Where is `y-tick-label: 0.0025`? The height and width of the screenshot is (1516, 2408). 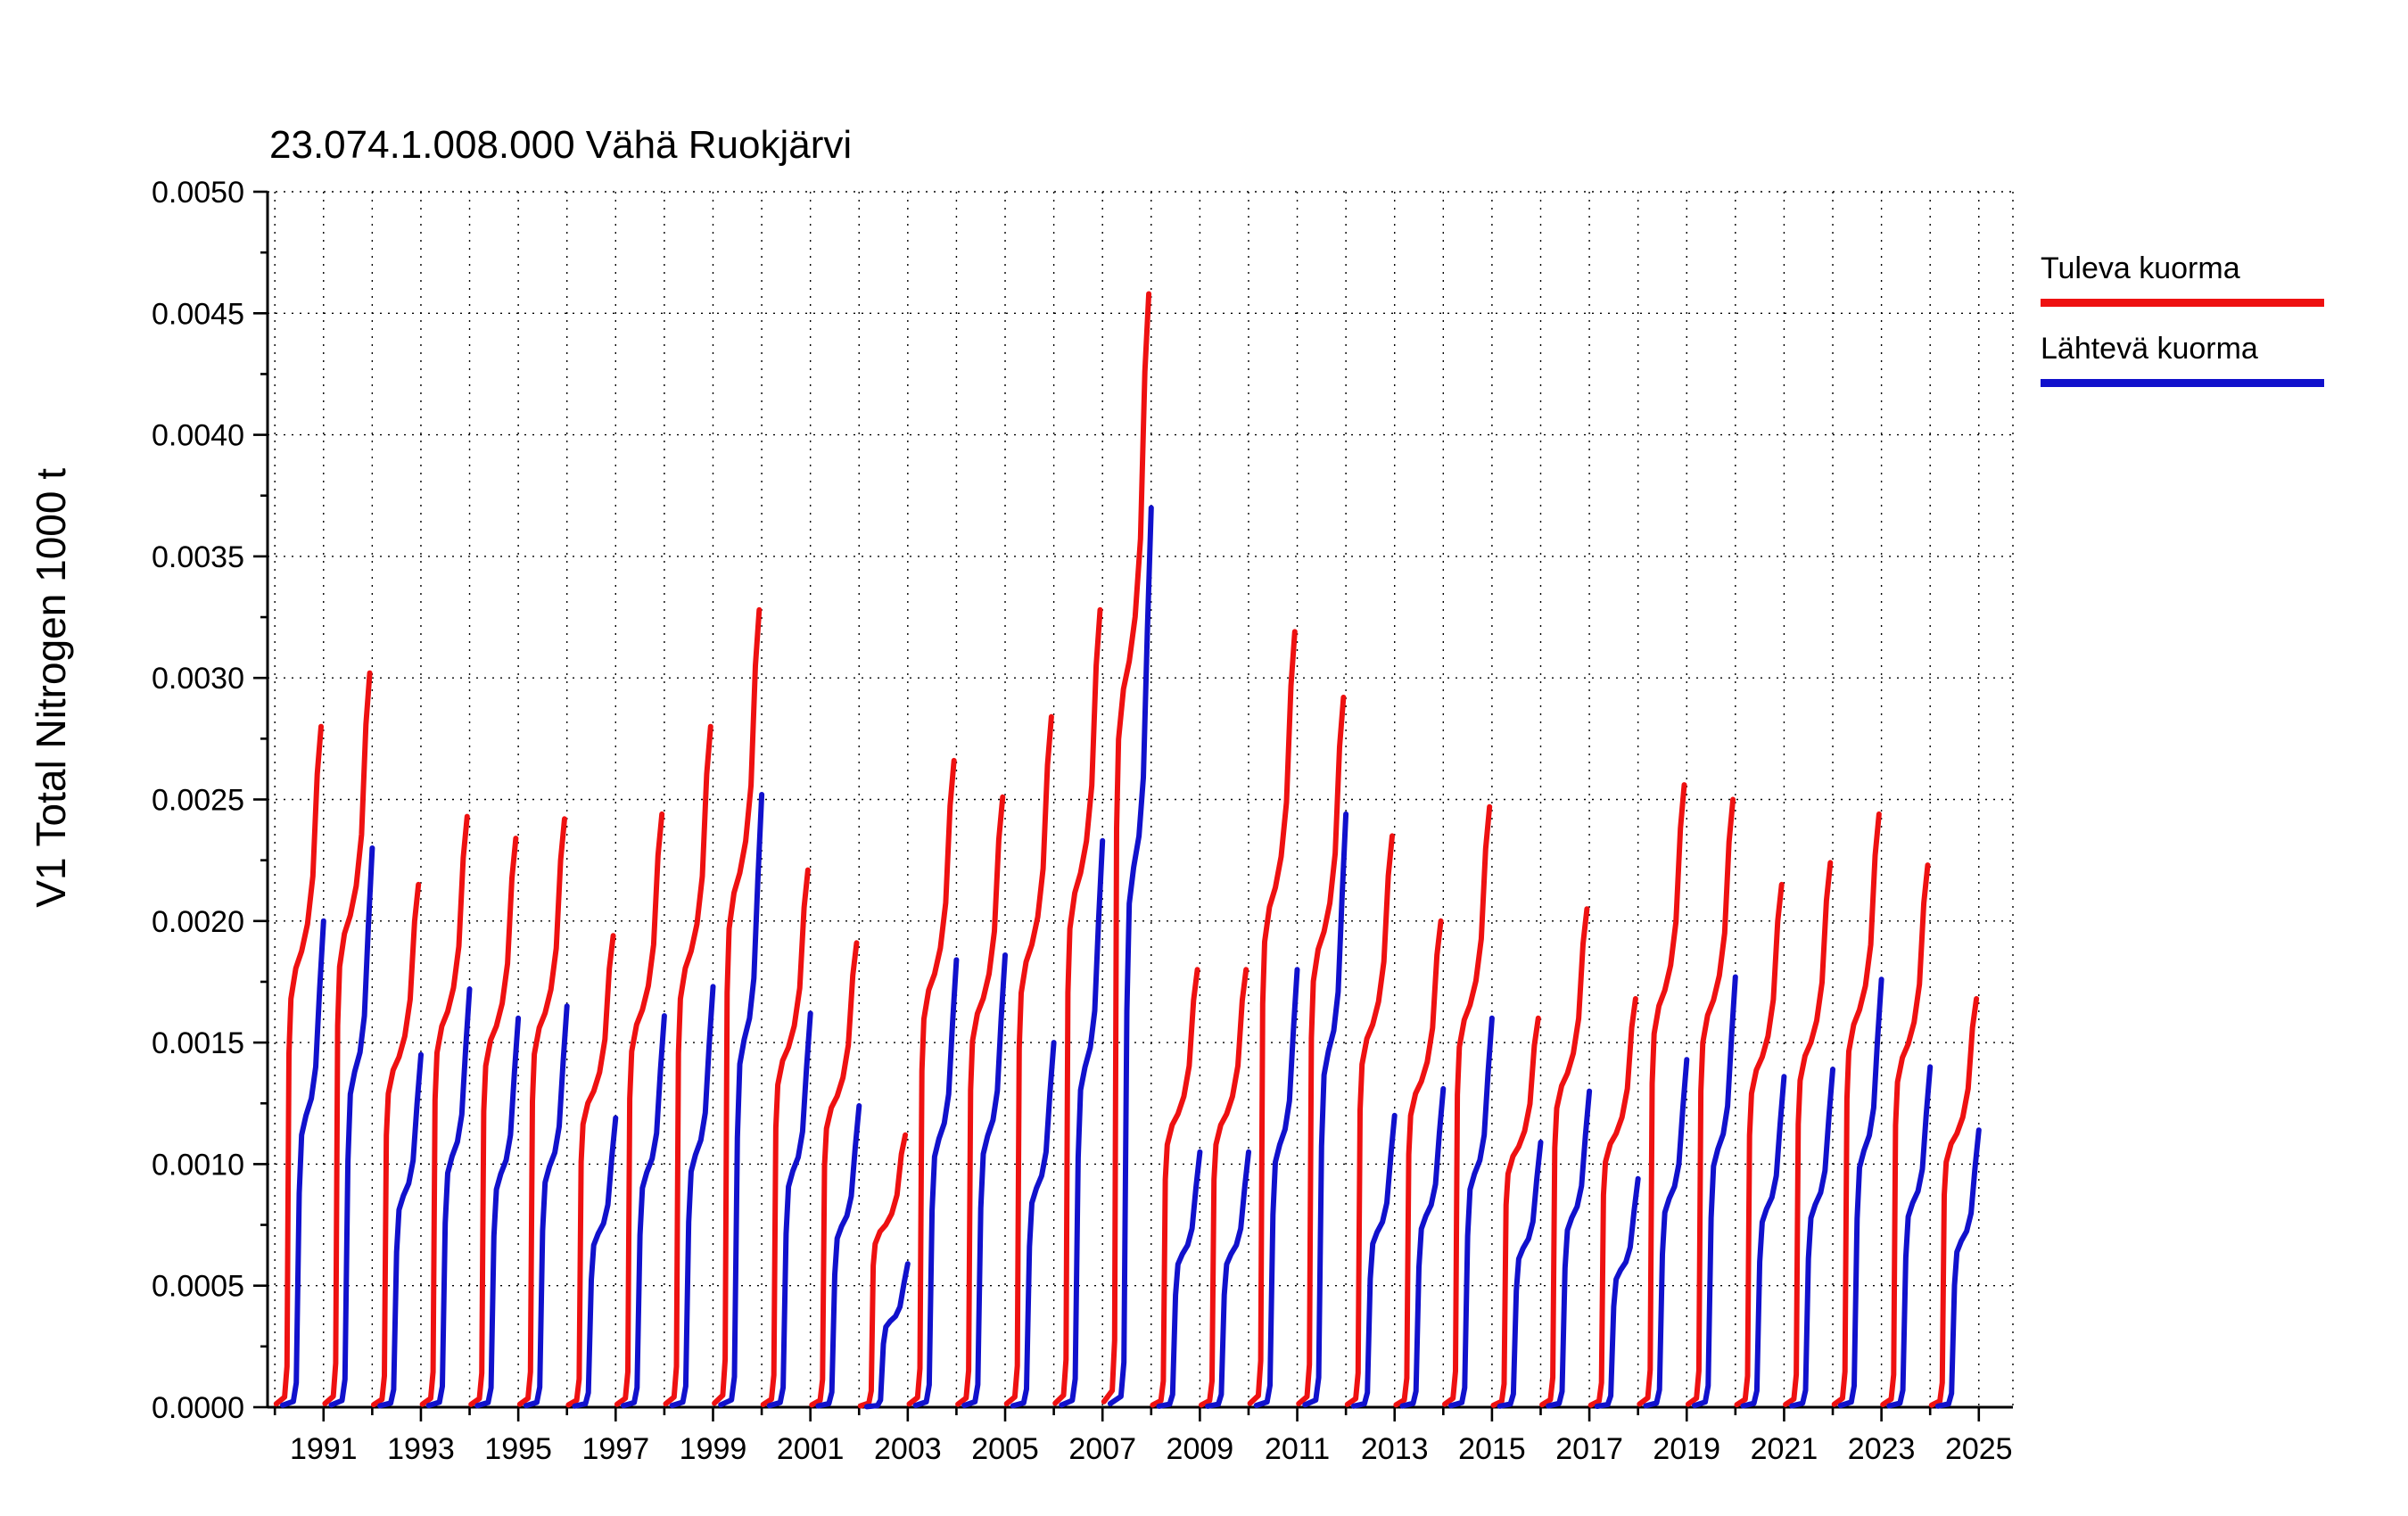 y-tick-label: 0.0025 is located at coordinates (198, 801).